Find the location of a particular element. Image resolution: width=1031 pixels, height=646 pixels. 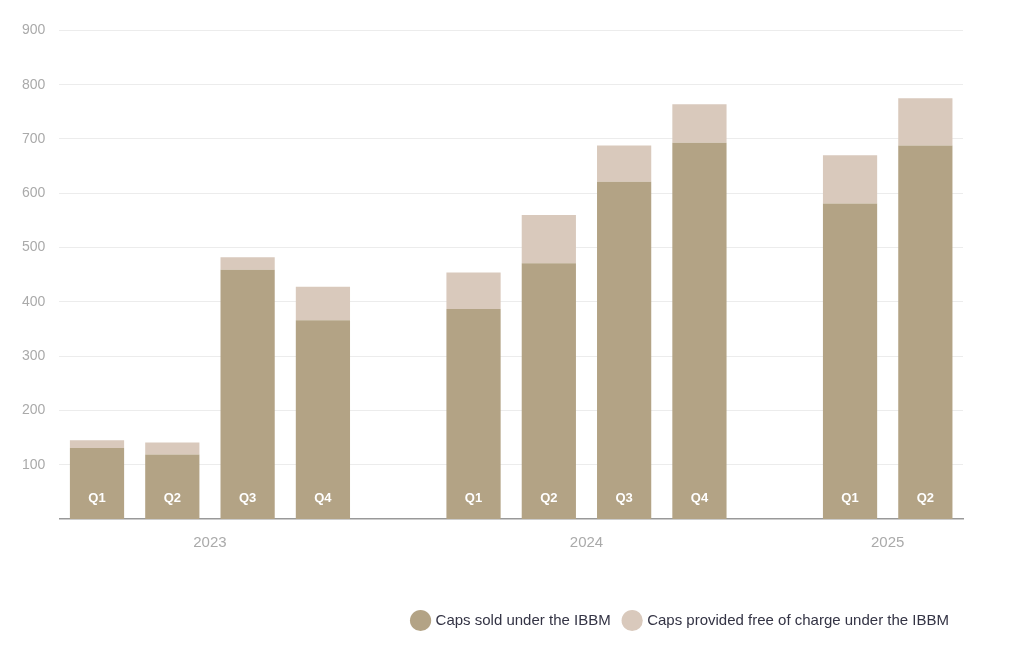

y-tick-label: 200 is located at coordinates (34, 409).